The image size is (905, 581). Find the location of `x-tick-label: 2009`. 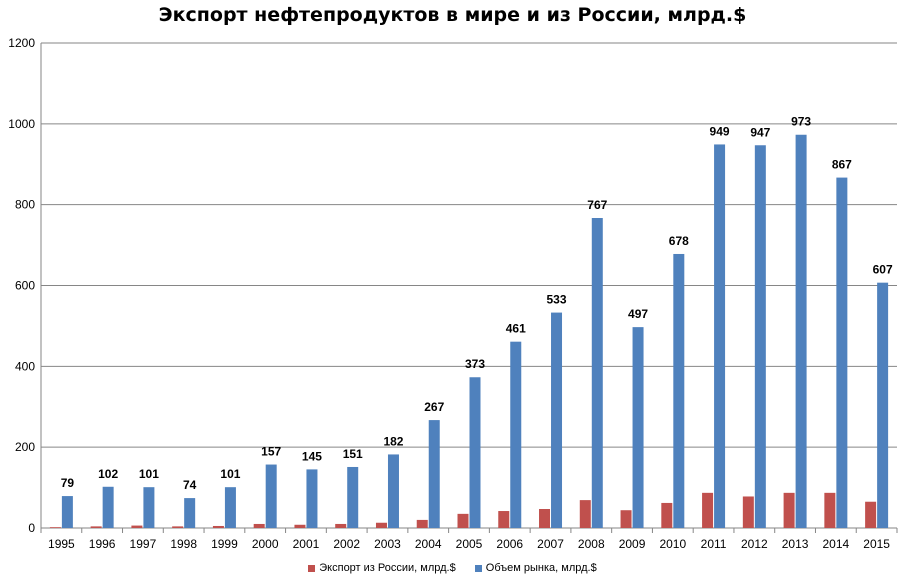

x-tick-label: 2009 is located at coordinates (632, 544).